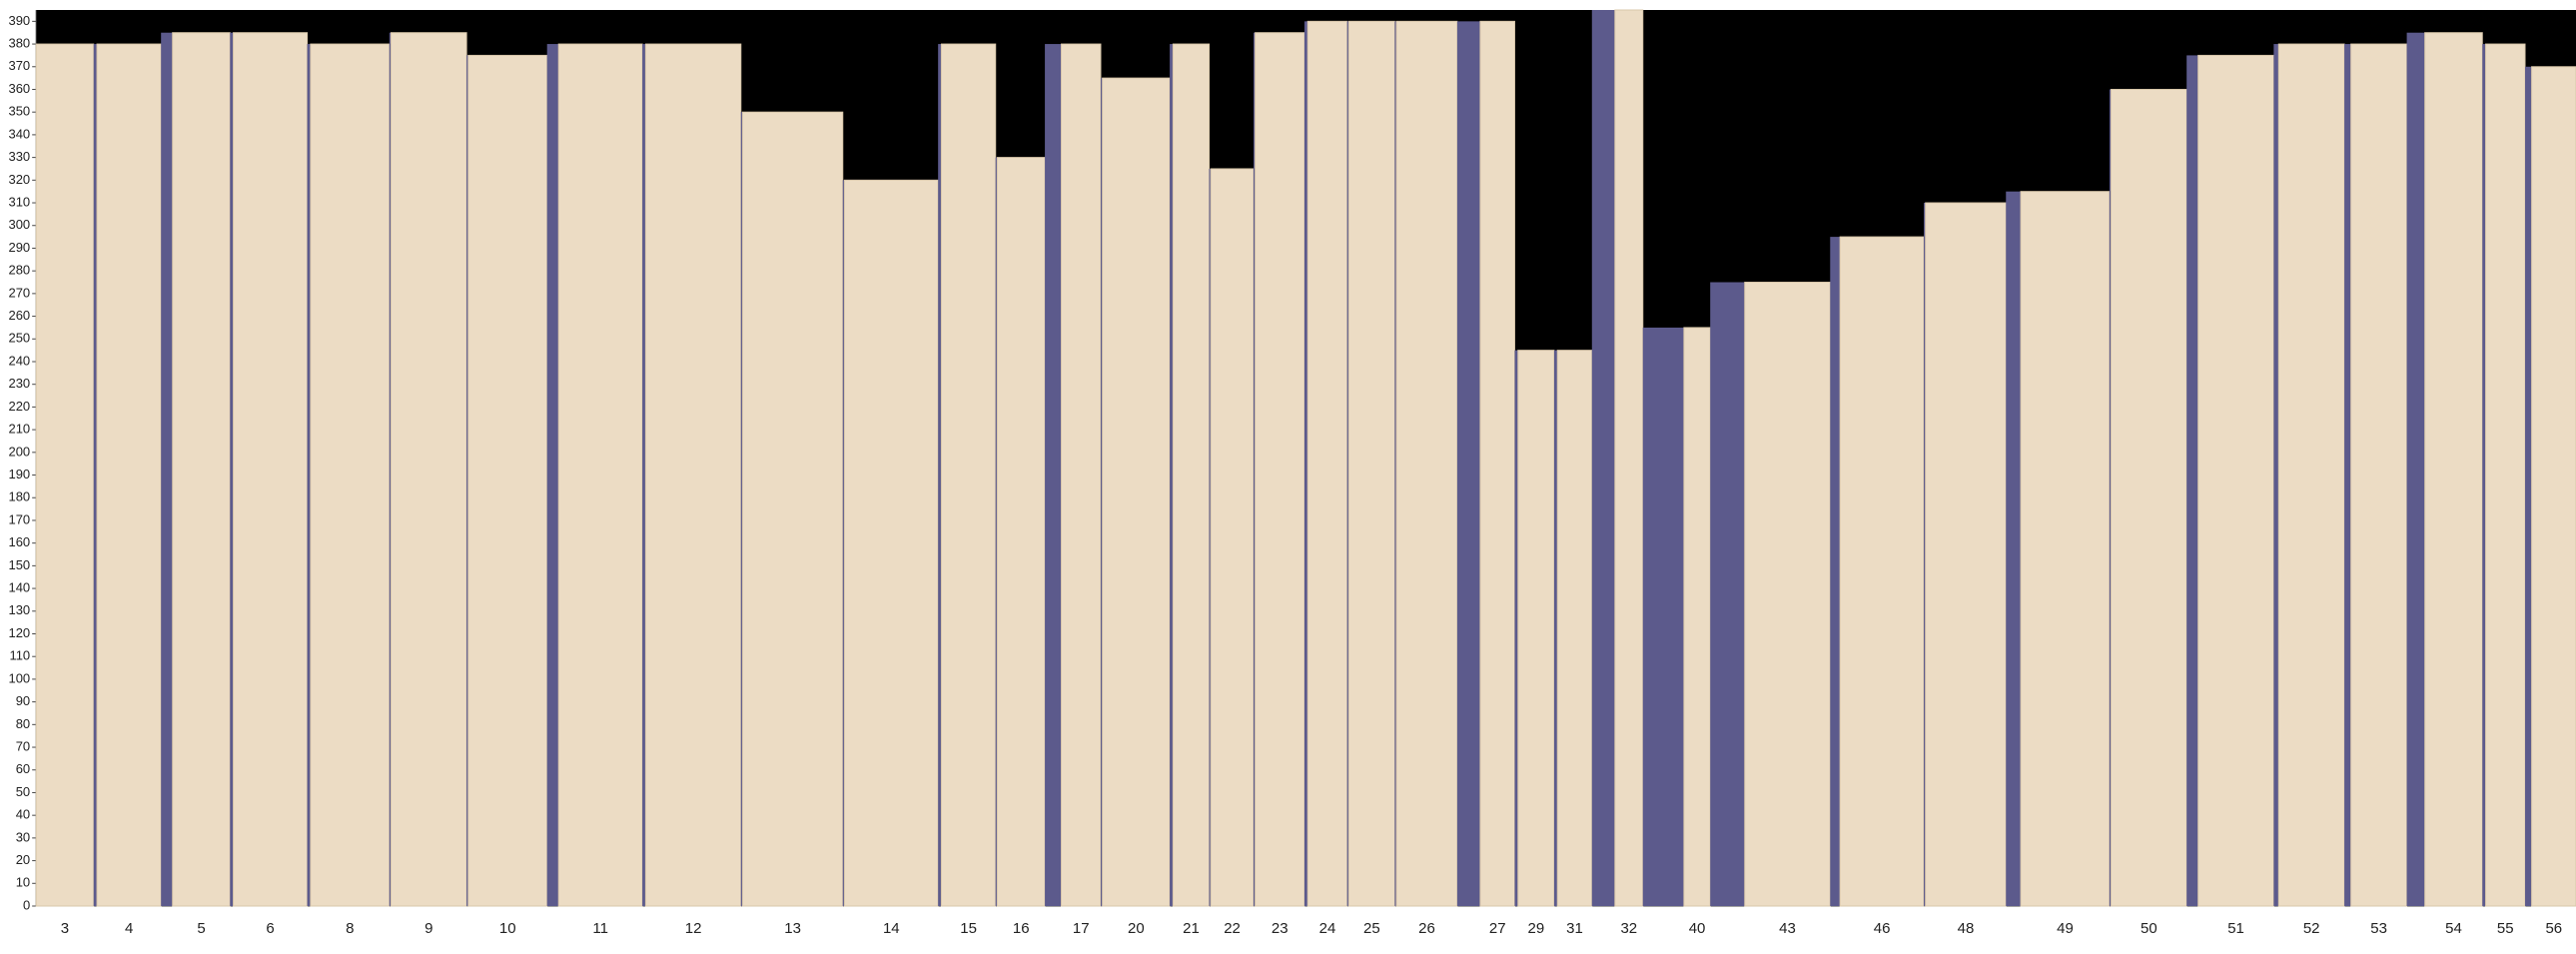 This screenshot has height=954, width=2576. I want to click on y-tick-label: 240, so click(19, 360).